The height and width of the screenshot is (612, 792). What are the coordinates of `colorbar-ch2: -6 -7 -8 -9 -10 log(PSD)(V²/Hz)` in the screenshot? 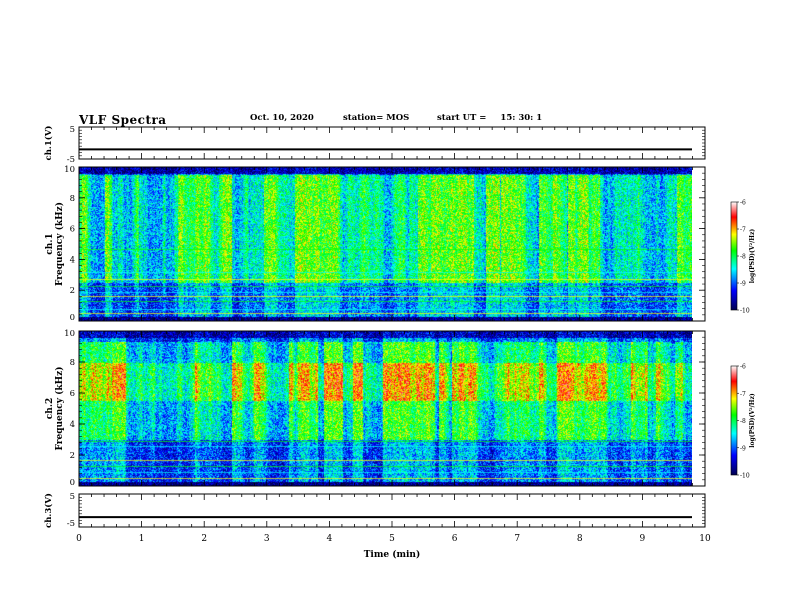 It's located at (743, 422).